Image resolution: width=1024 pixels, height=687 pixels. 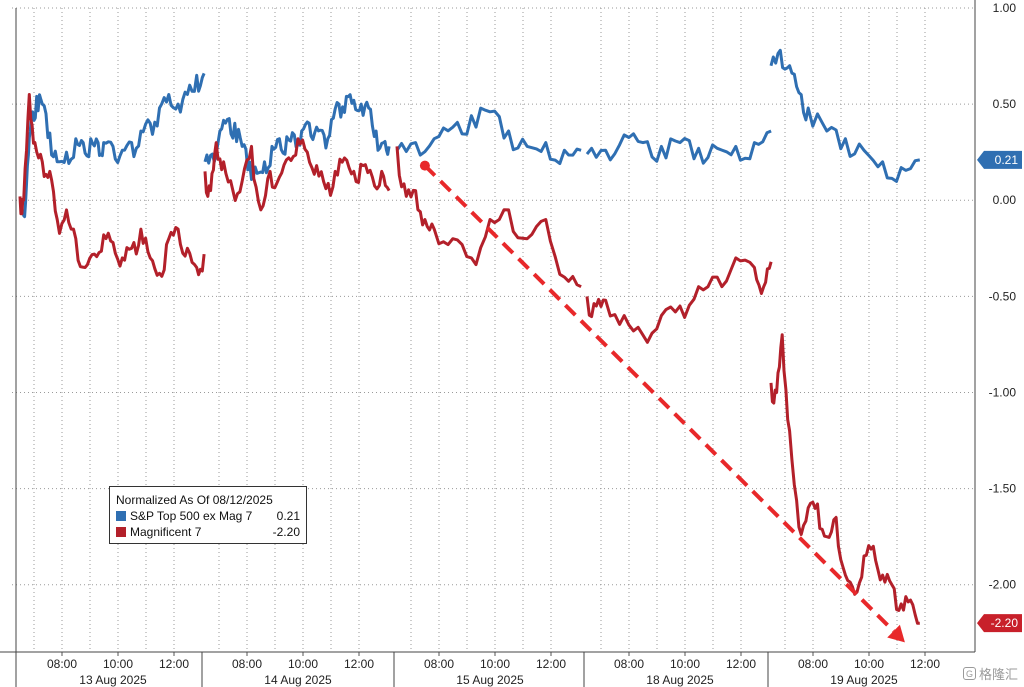 What do you see at coordinates (1003, 585) in the screenshot?
I see `y-tick-label: -2.00` at bounding box center [1003, 585].